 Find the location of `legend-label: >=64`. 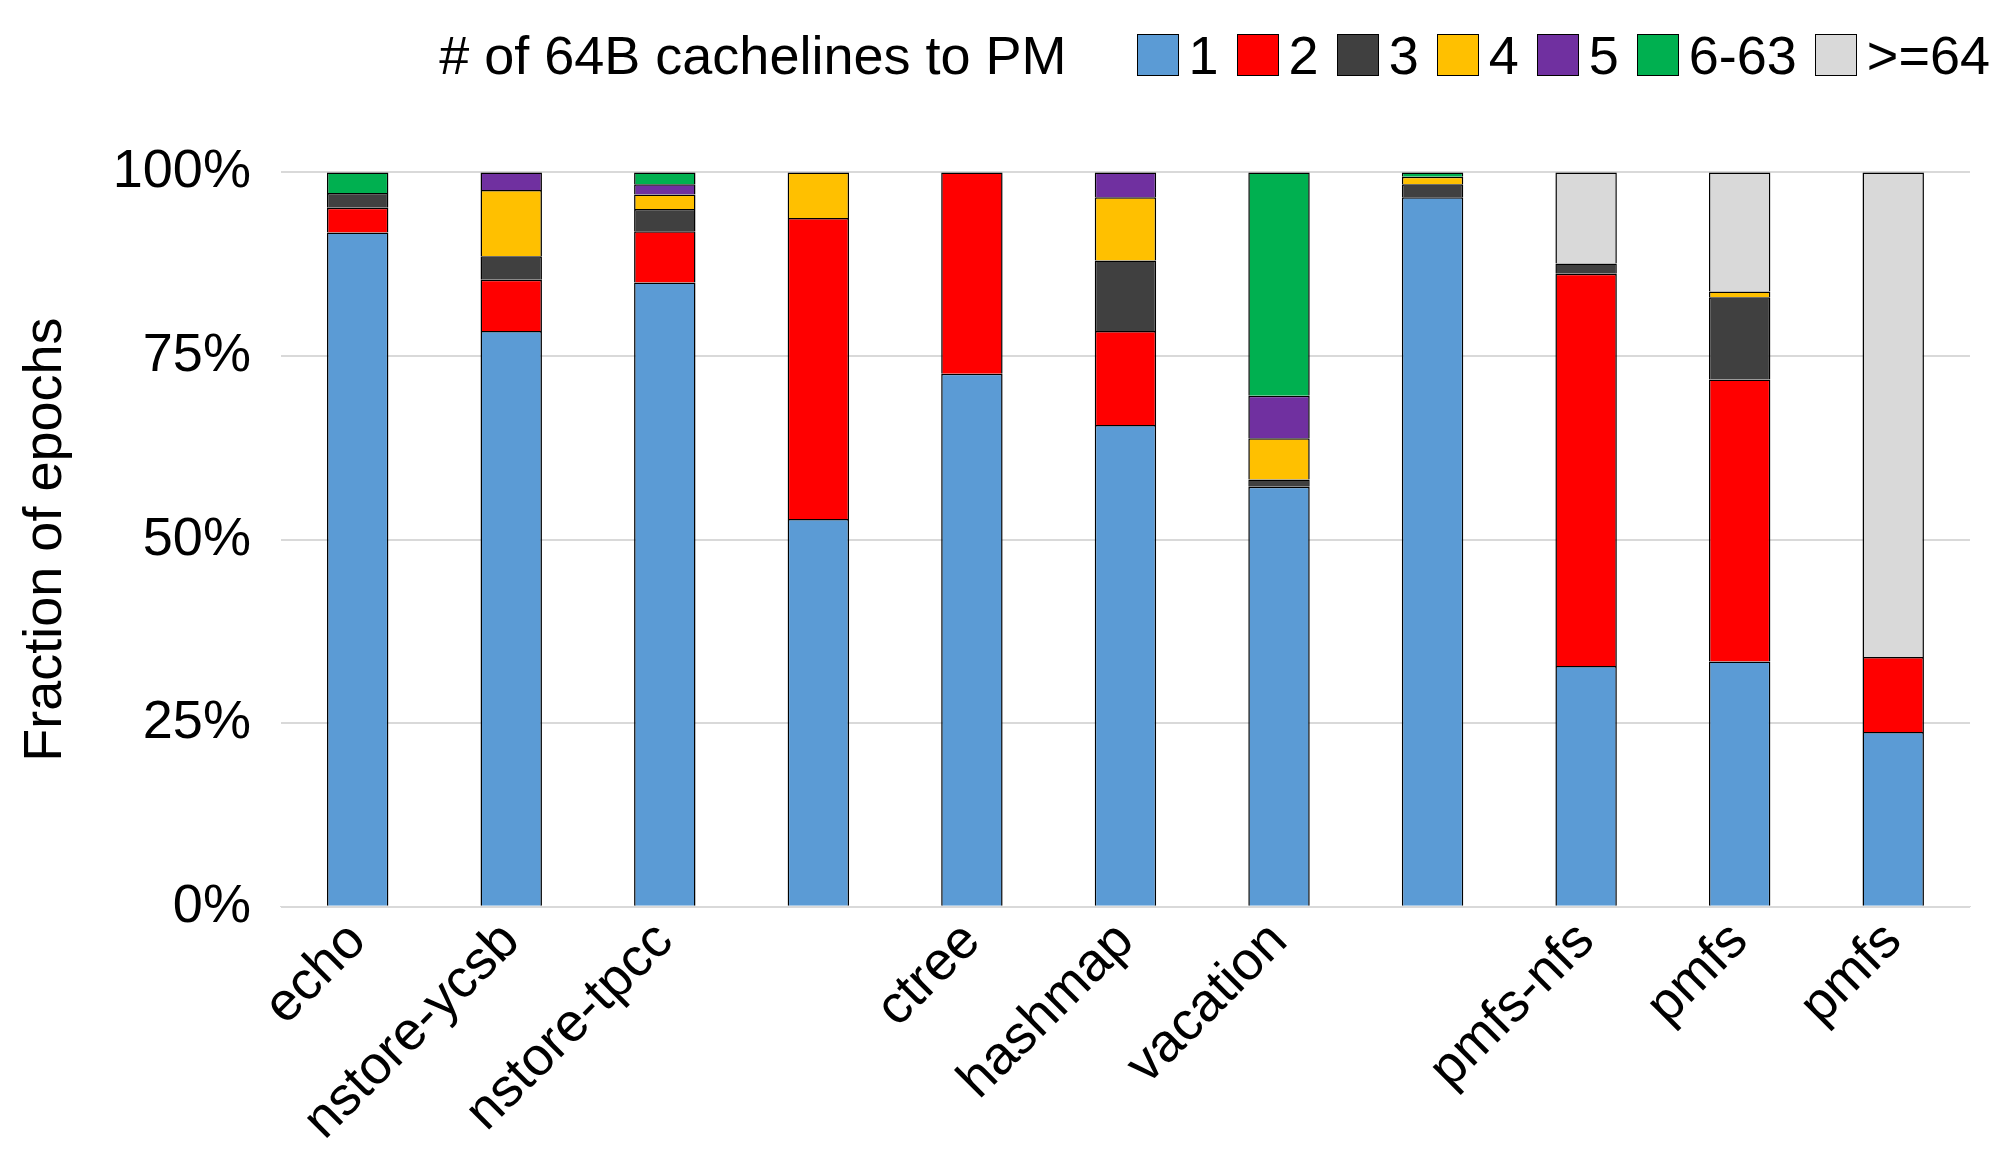

legend-label: >=64 is located at coordinates (1928, 55).